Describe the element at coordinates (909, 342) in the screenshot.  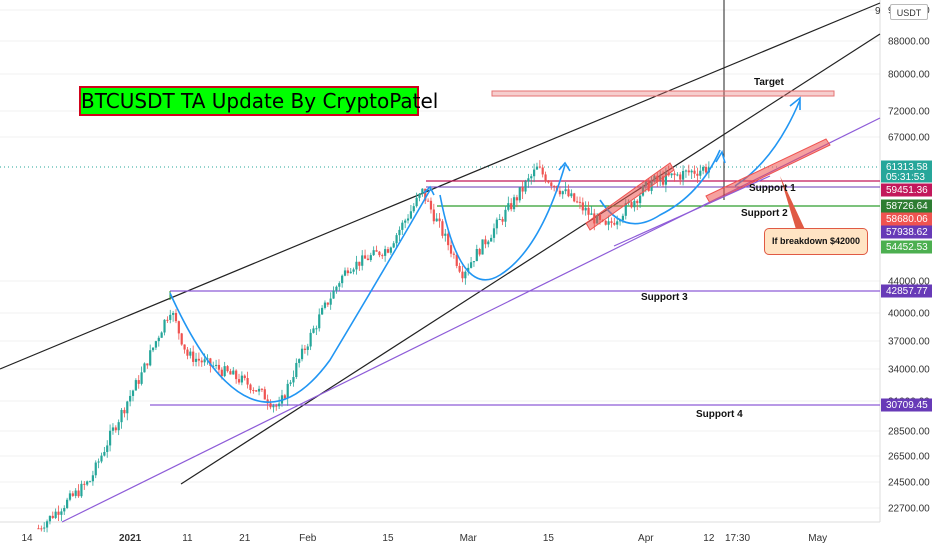
I see `price-tick-label: 37000.00` at that location.